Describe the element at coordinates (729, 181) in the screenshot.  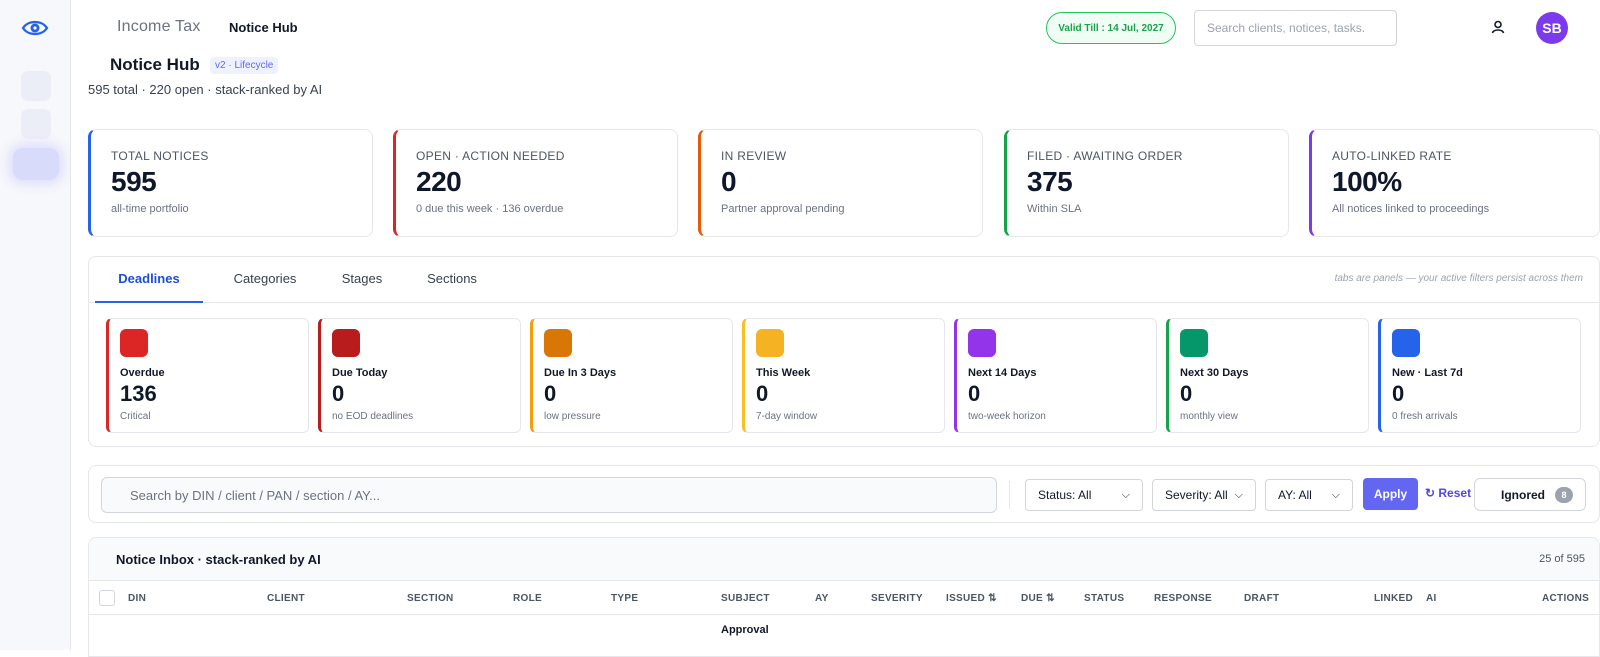
I see `kpi-value: 0` at that location.